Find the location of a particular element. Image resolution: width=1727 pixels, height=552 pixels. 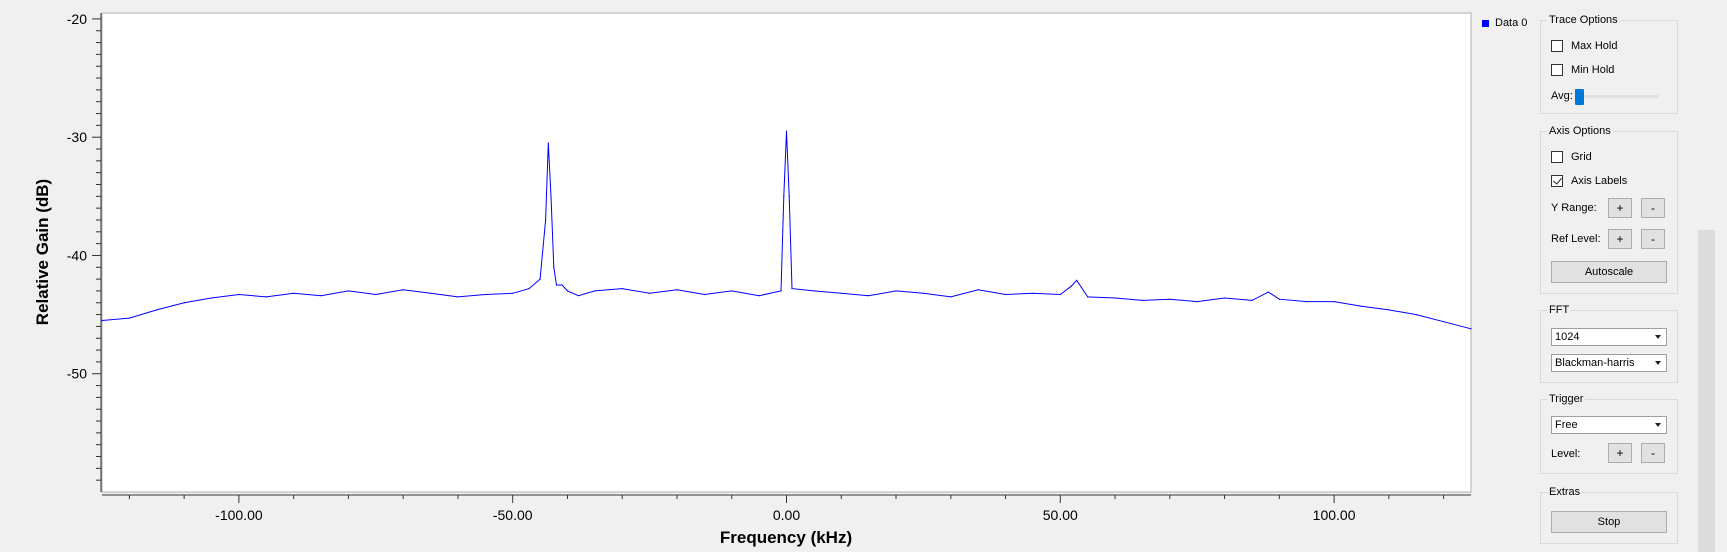

x-tick-label: 50.00 is located at coordinates (1060, 515).